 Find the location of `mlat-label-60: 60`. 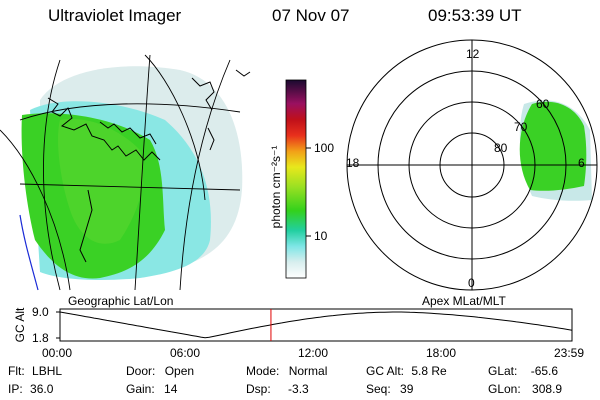

mlat-label-60: 60 is located at coordinates (543, 104).